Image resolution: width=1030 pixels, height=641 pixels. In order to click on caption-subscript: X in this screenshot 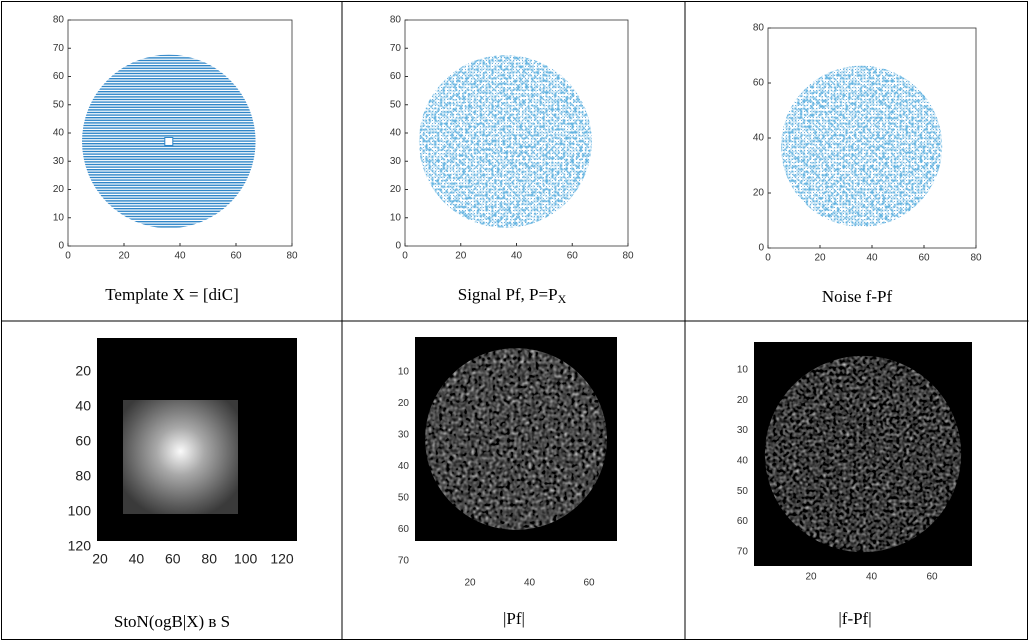, I will do `click(562, 299)`.